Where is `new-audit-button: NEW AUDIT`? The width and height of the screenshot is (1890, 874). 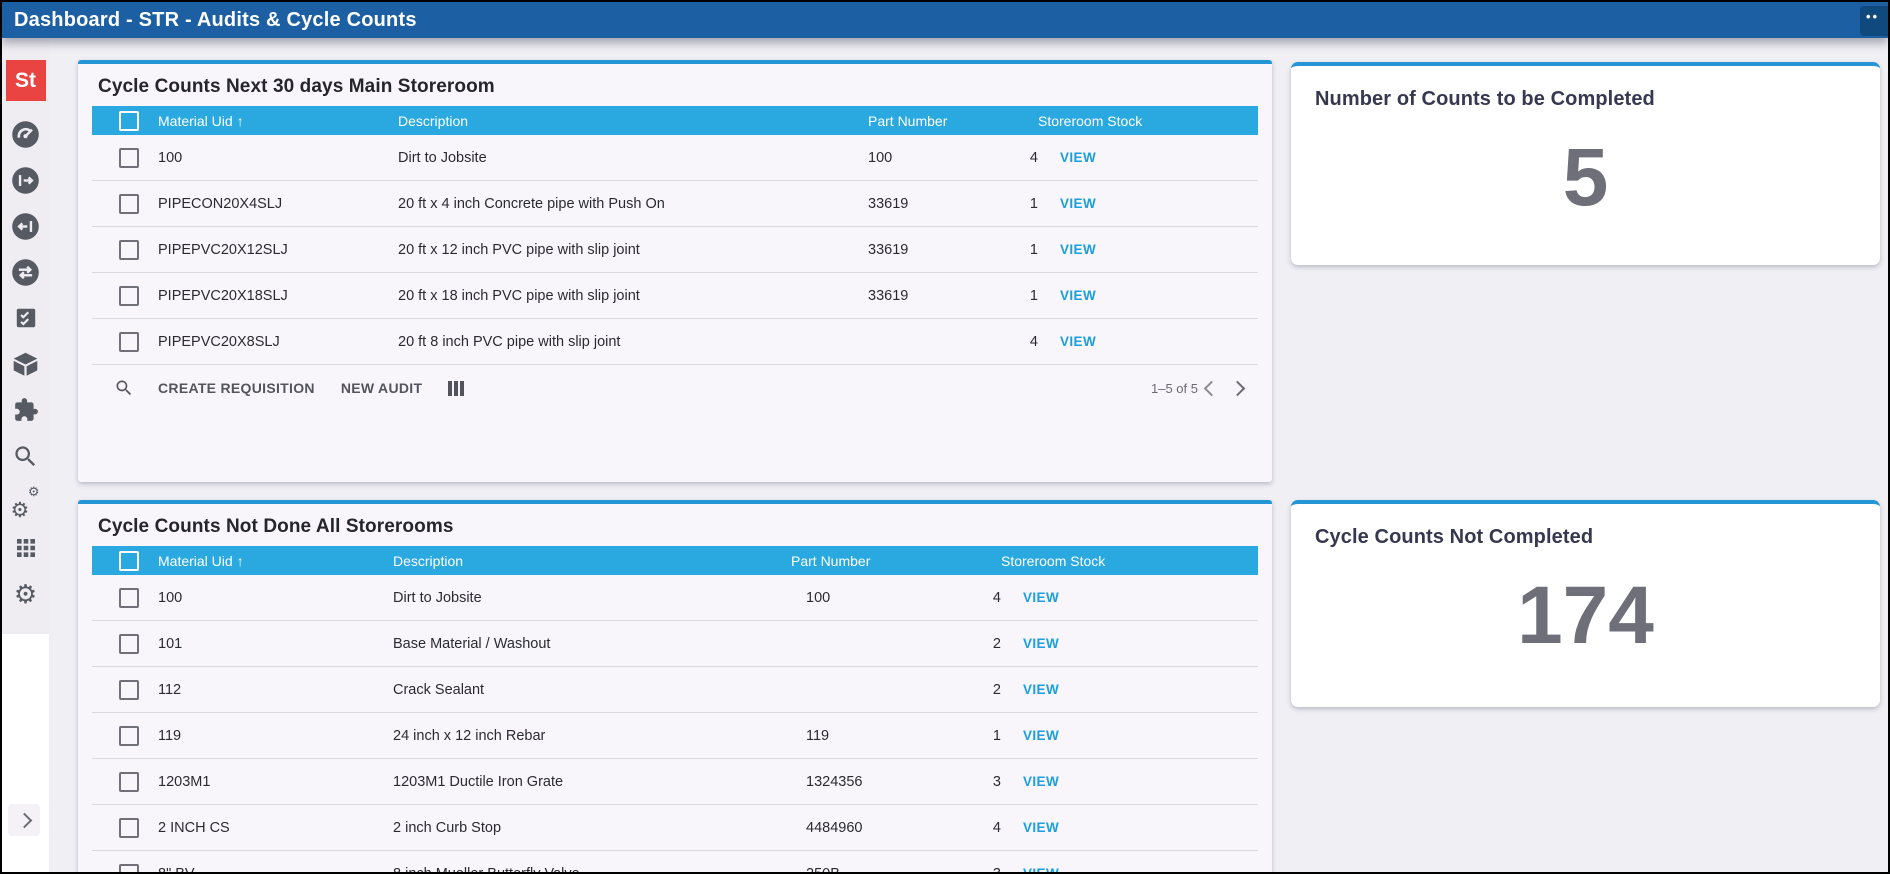
new-audit-button: NEW AUDIT is located at coordinates (381, 388).